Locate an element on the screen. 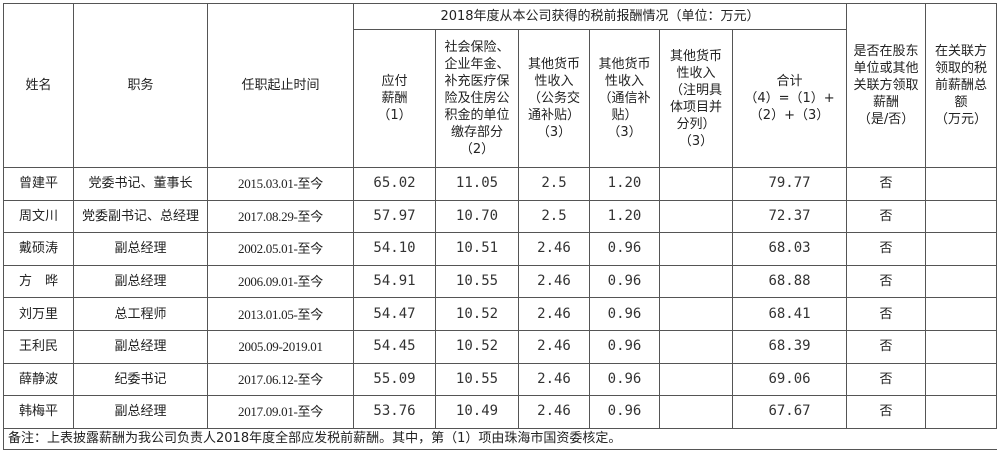 This screenshot has height=455, width=1000. cell-position: 党委副书记、总经理 is located at coordinates (140, 216).